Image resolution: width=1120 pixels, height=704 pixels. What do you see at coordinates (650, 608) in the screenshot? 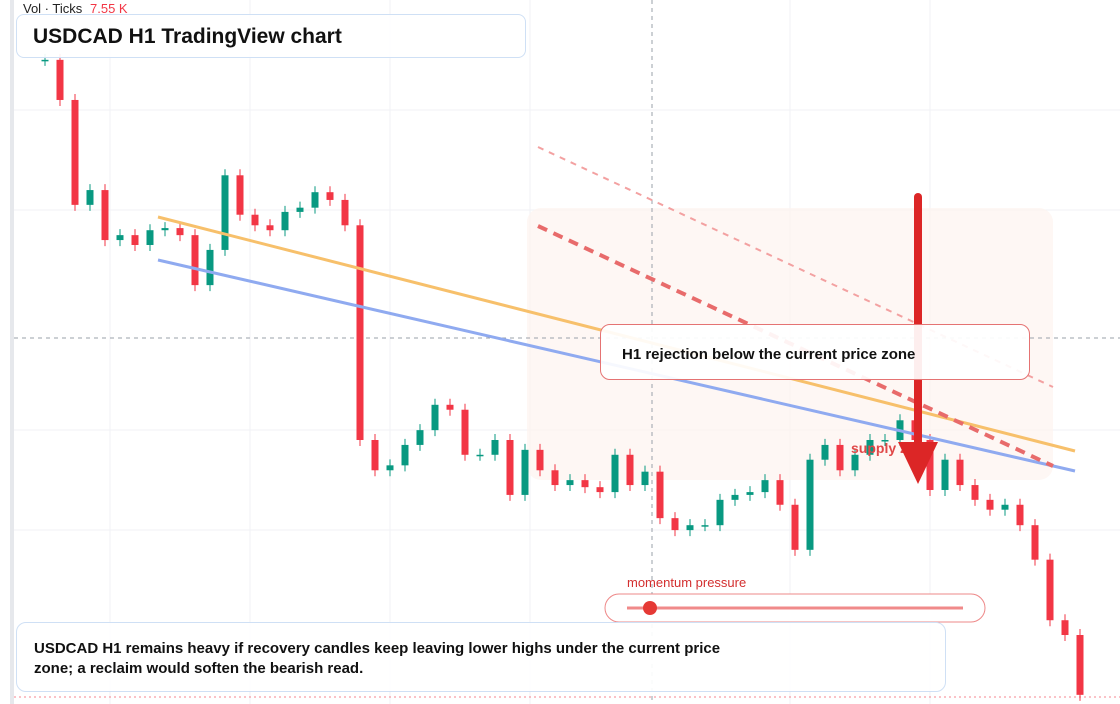
I see `slider-thumb` at bounding box center [650, 608].